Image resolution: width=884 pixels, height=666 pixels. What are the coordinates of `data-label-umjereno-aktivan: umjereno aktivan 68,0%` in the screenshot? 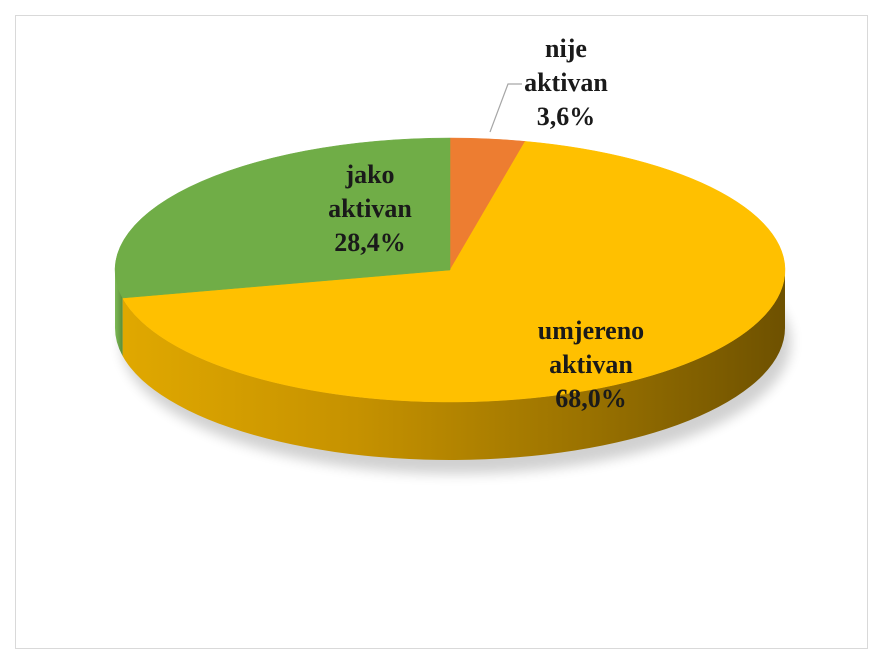 It's located at (591, 364).